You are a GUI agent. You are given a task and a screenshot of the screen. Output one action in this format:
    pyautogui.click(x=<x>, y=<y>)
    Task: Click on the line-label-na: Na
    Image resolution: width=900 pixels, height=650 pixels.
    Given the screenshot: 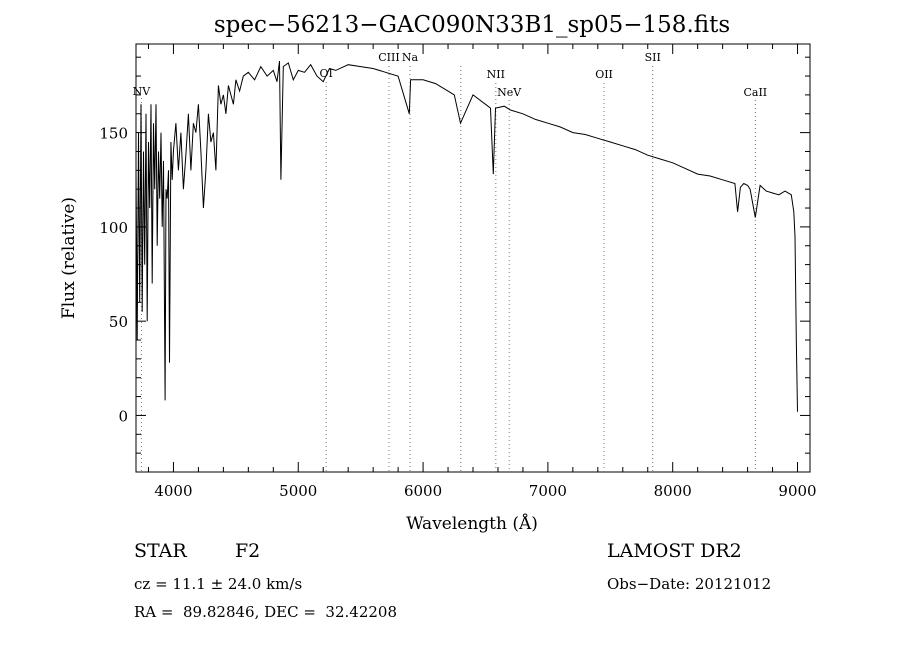 What is the action you would take?
    pyautogui.click(x=410, y=57)
    